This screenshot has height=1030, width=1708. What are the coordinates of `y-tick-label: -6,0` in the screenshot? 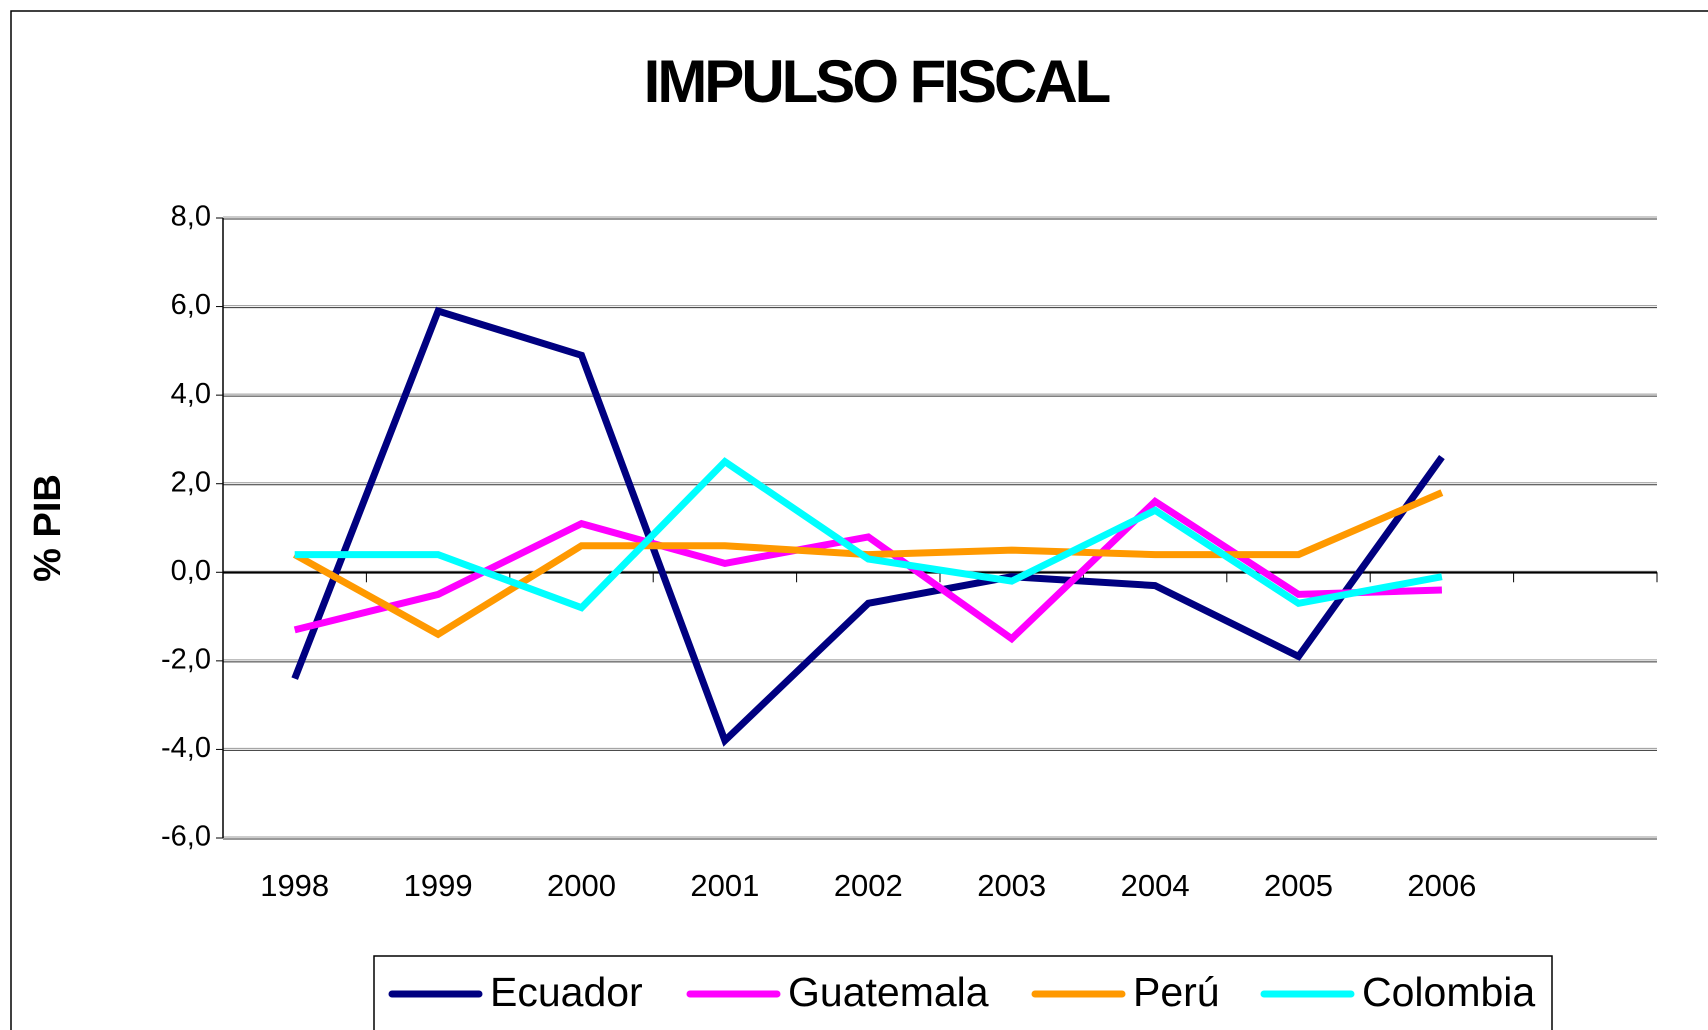 It's located at (186, 837).